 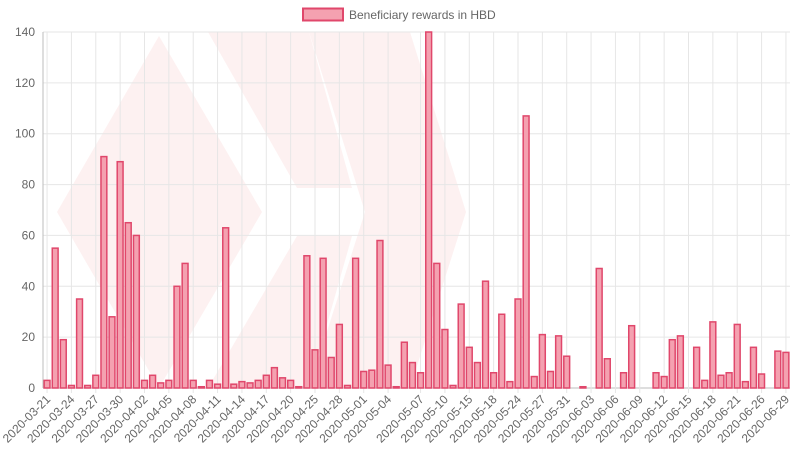 What do you see at coordinates (29, 337) in the screenshot?
I see `y-tick-label: 20` at bounding box center [29, 337].